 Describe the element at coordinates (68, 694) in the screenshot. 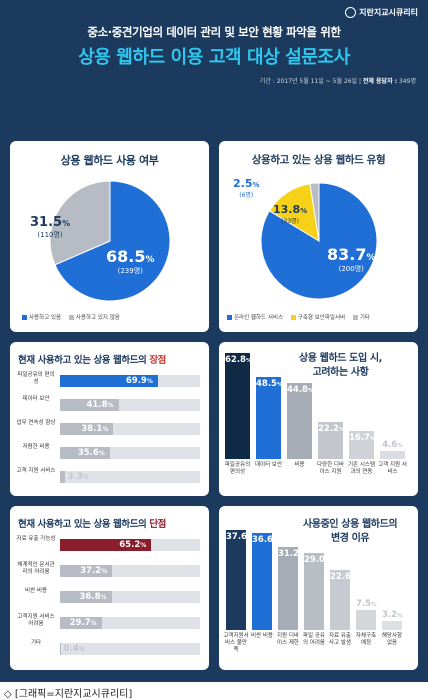

I see `graphic-caption: ◇ [그래픽=지란지교시큐리티]` at that location.